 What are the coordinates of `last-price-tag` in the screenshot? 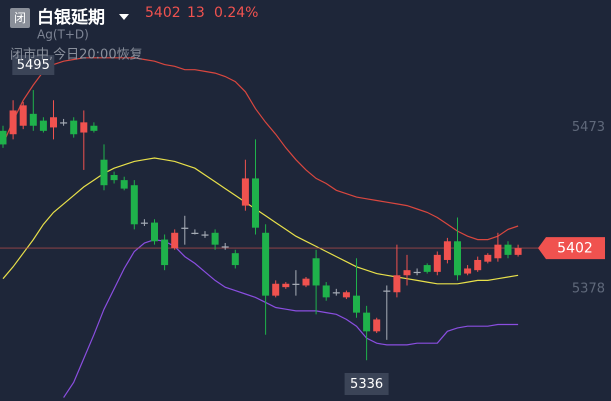 It's located at (571, 248).